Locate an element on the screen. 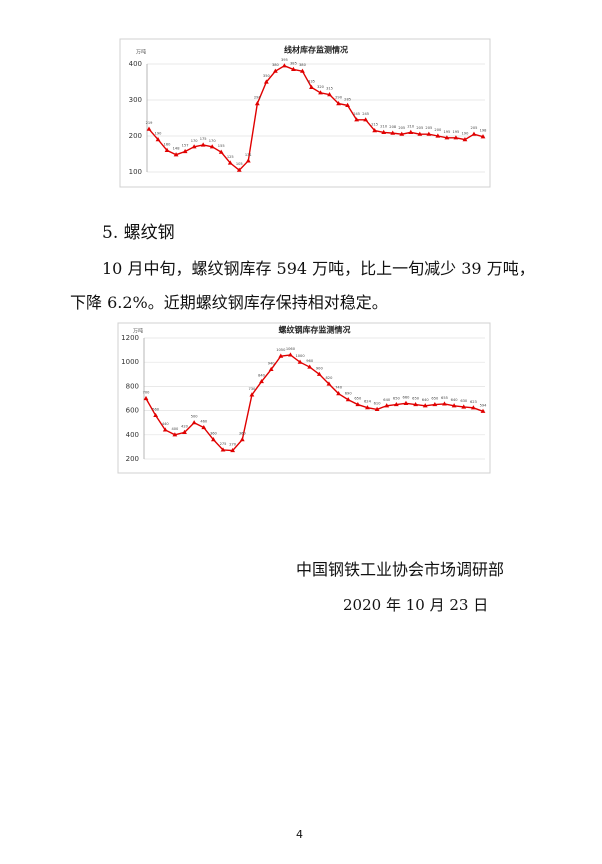 Image resolution: width=602 pixels, height=864 pixels. data-label: 650 is located at coordinates (358, 399).